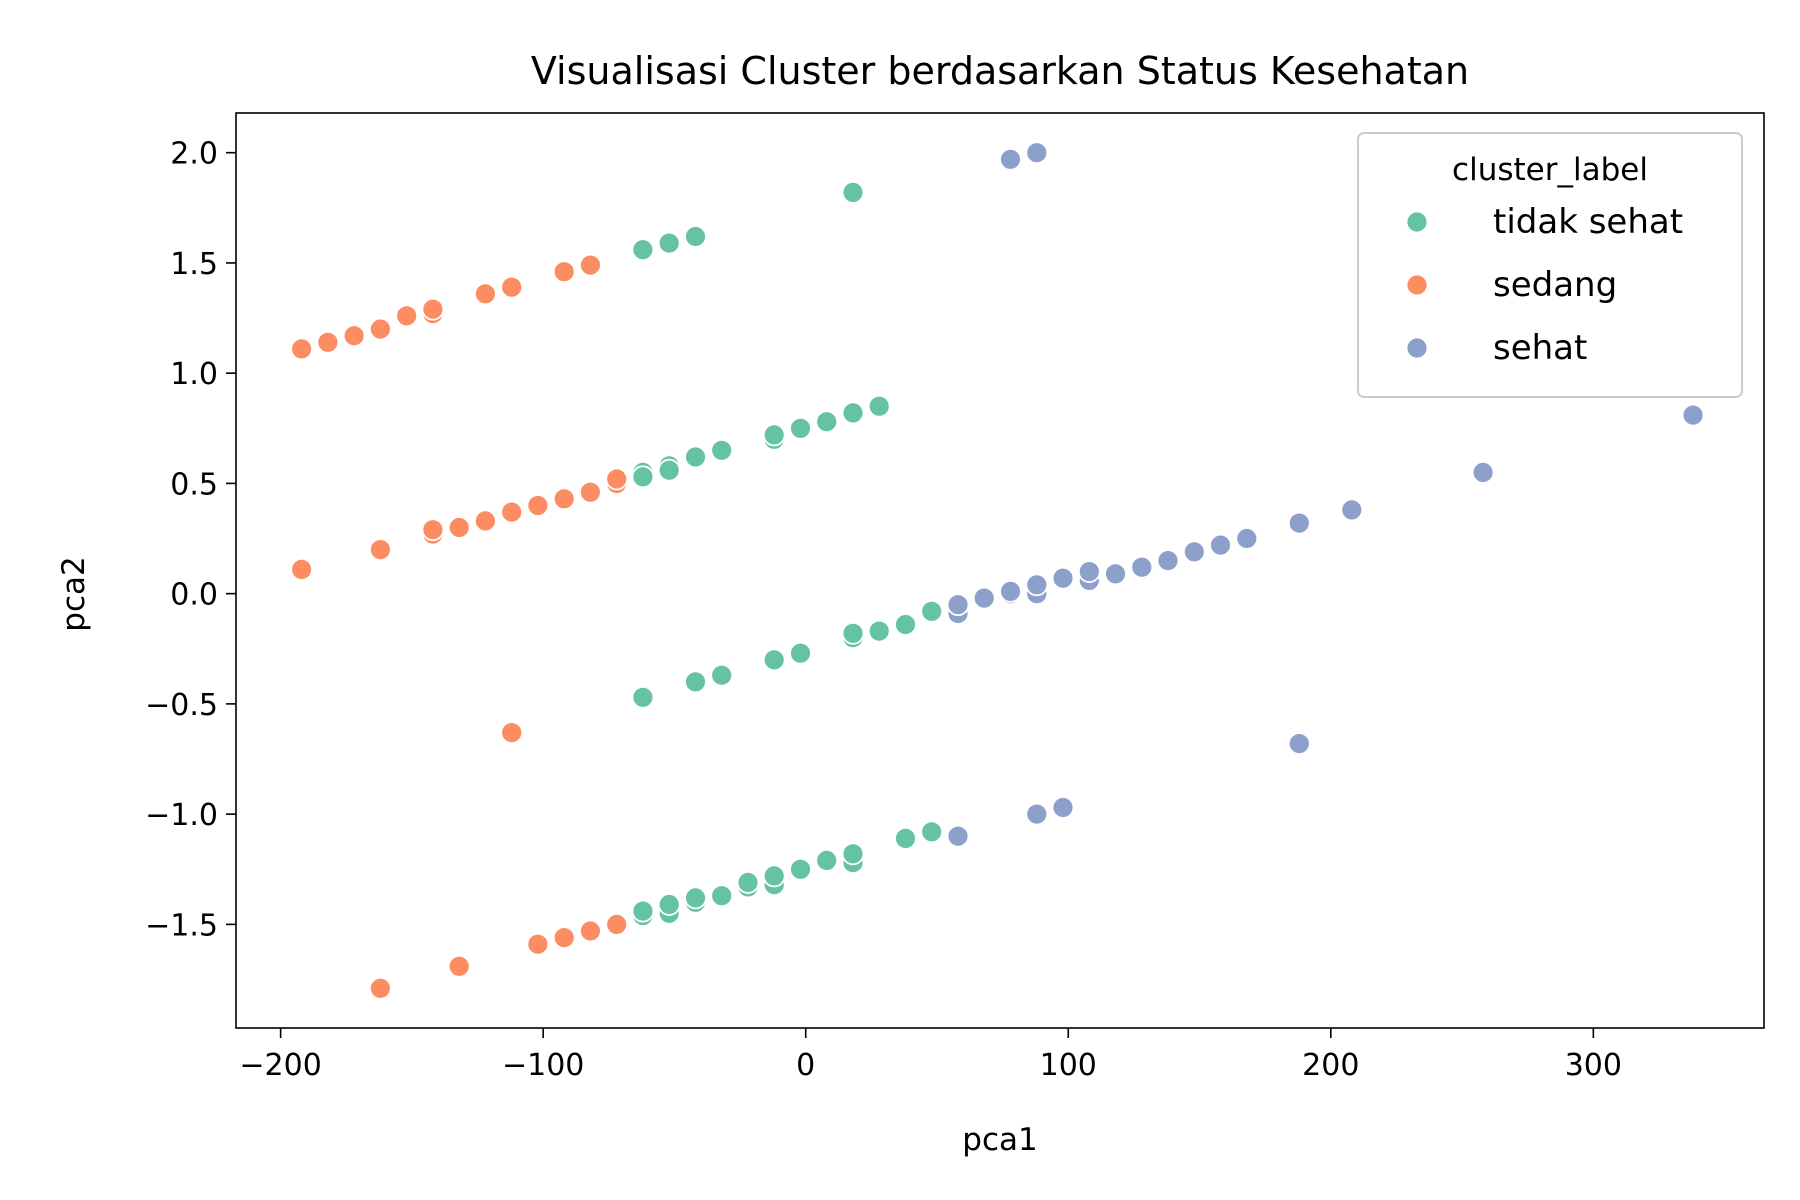 This screenshot has width=1800, height=1200. I want to click on x-tick-label: 100, so click(1068, 1065).